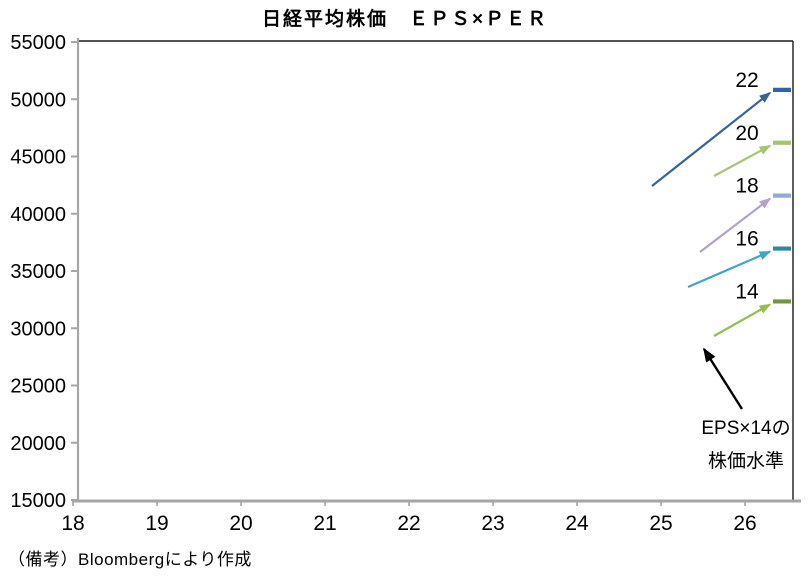 The height and width of the screenshot is (577, 810). I want to click on x-tick-label-22: 22, so click(408, 523).